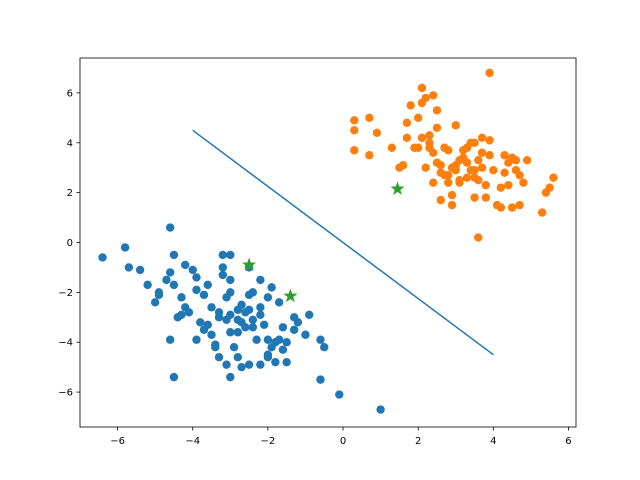 The height and width of the screenshot is (480, 640). Describe the element at coordinates (343, 441) in the screenshot. I see `x-tick-label: 0` at that location.